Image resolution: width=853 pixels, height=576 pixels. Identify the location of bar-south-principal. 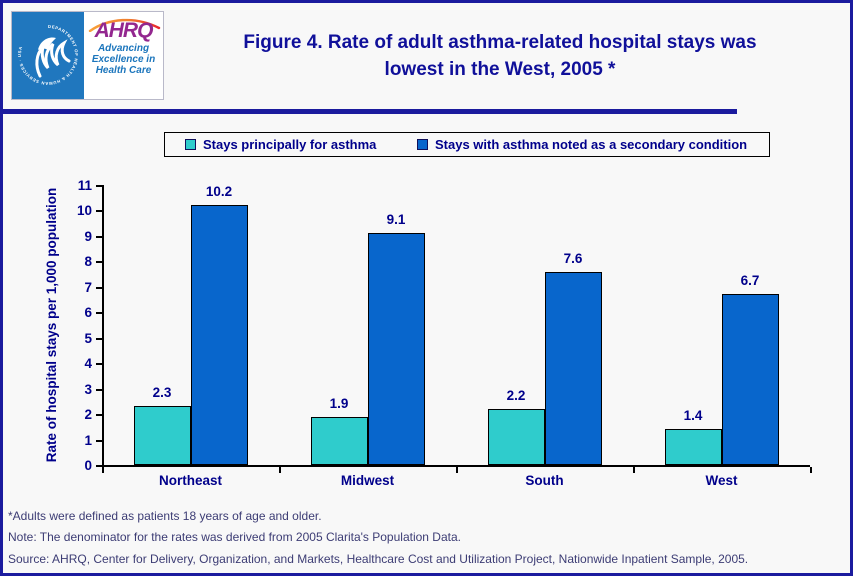
(516, 437).